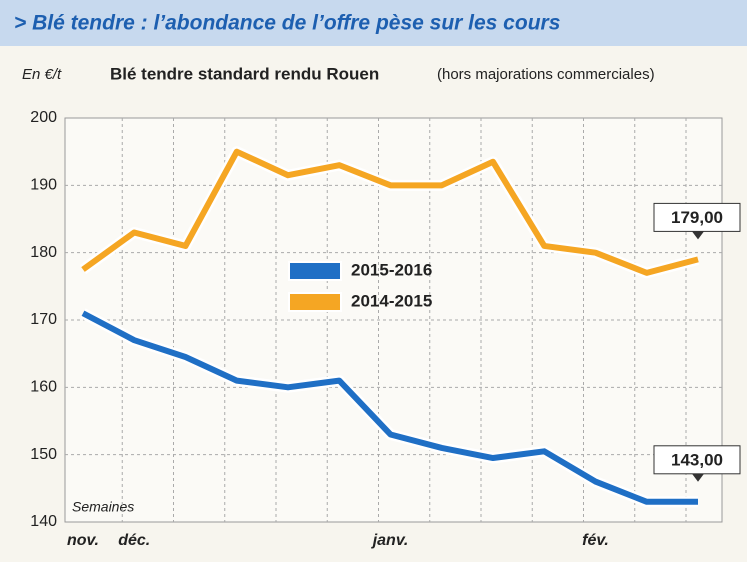 The height and width of the screenshot is (567, 747). I want to click on y-tick-label: 190, so click(43, 185).